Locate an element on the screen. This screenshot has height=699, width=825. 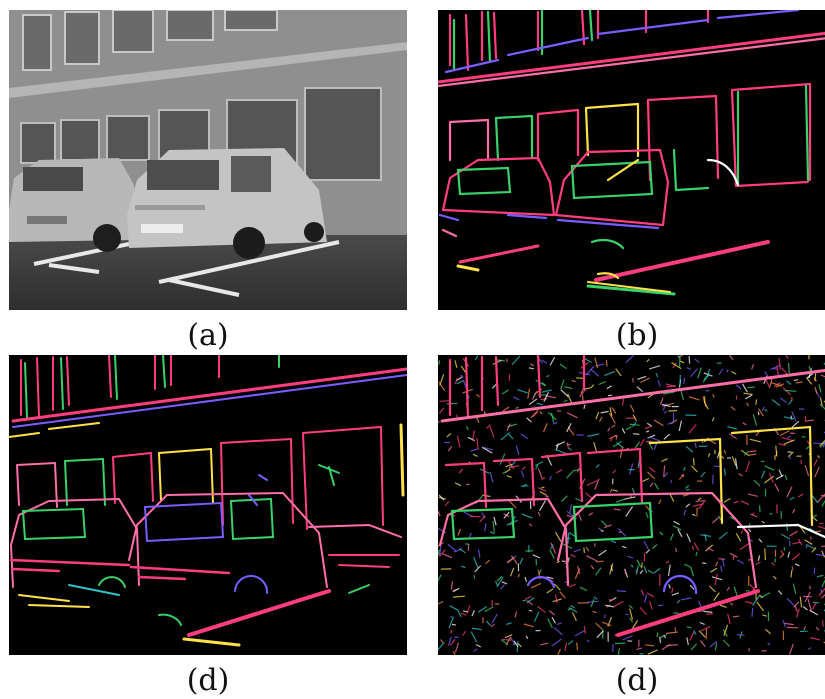
caption-d: (d) is located at coordinates (631, 681).